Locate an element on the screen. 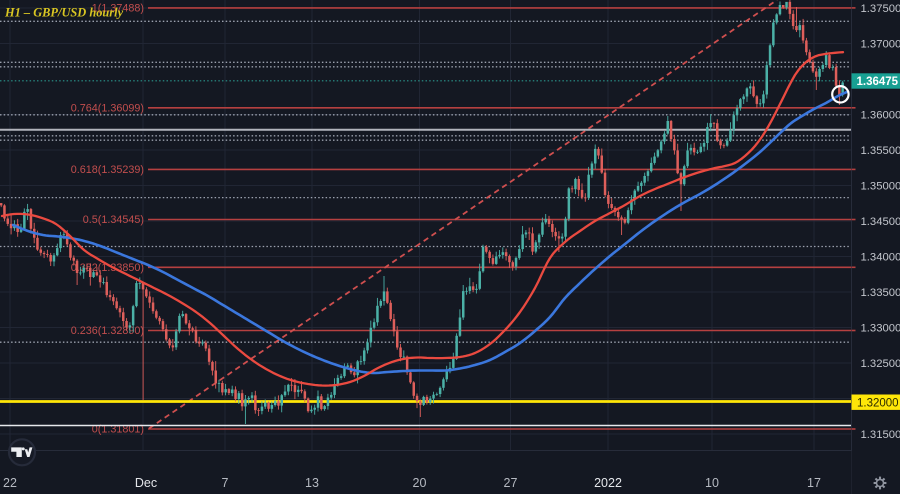 This screenshot has height=494, width=900. svg-text: 1.37000 is located at coordinates (880, 45).